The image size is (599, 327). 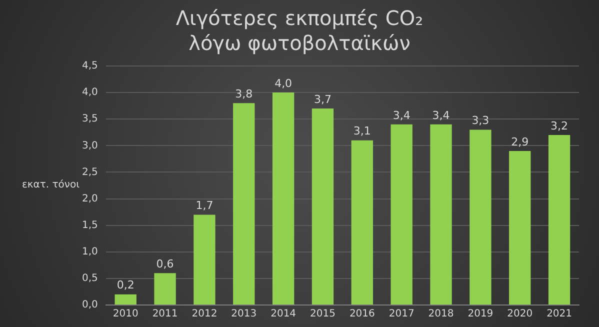 What do you see at coordinates (90, 198) in the screenshot?
I see `y-tick-label: 2,0` at bounding box center [90, 198].